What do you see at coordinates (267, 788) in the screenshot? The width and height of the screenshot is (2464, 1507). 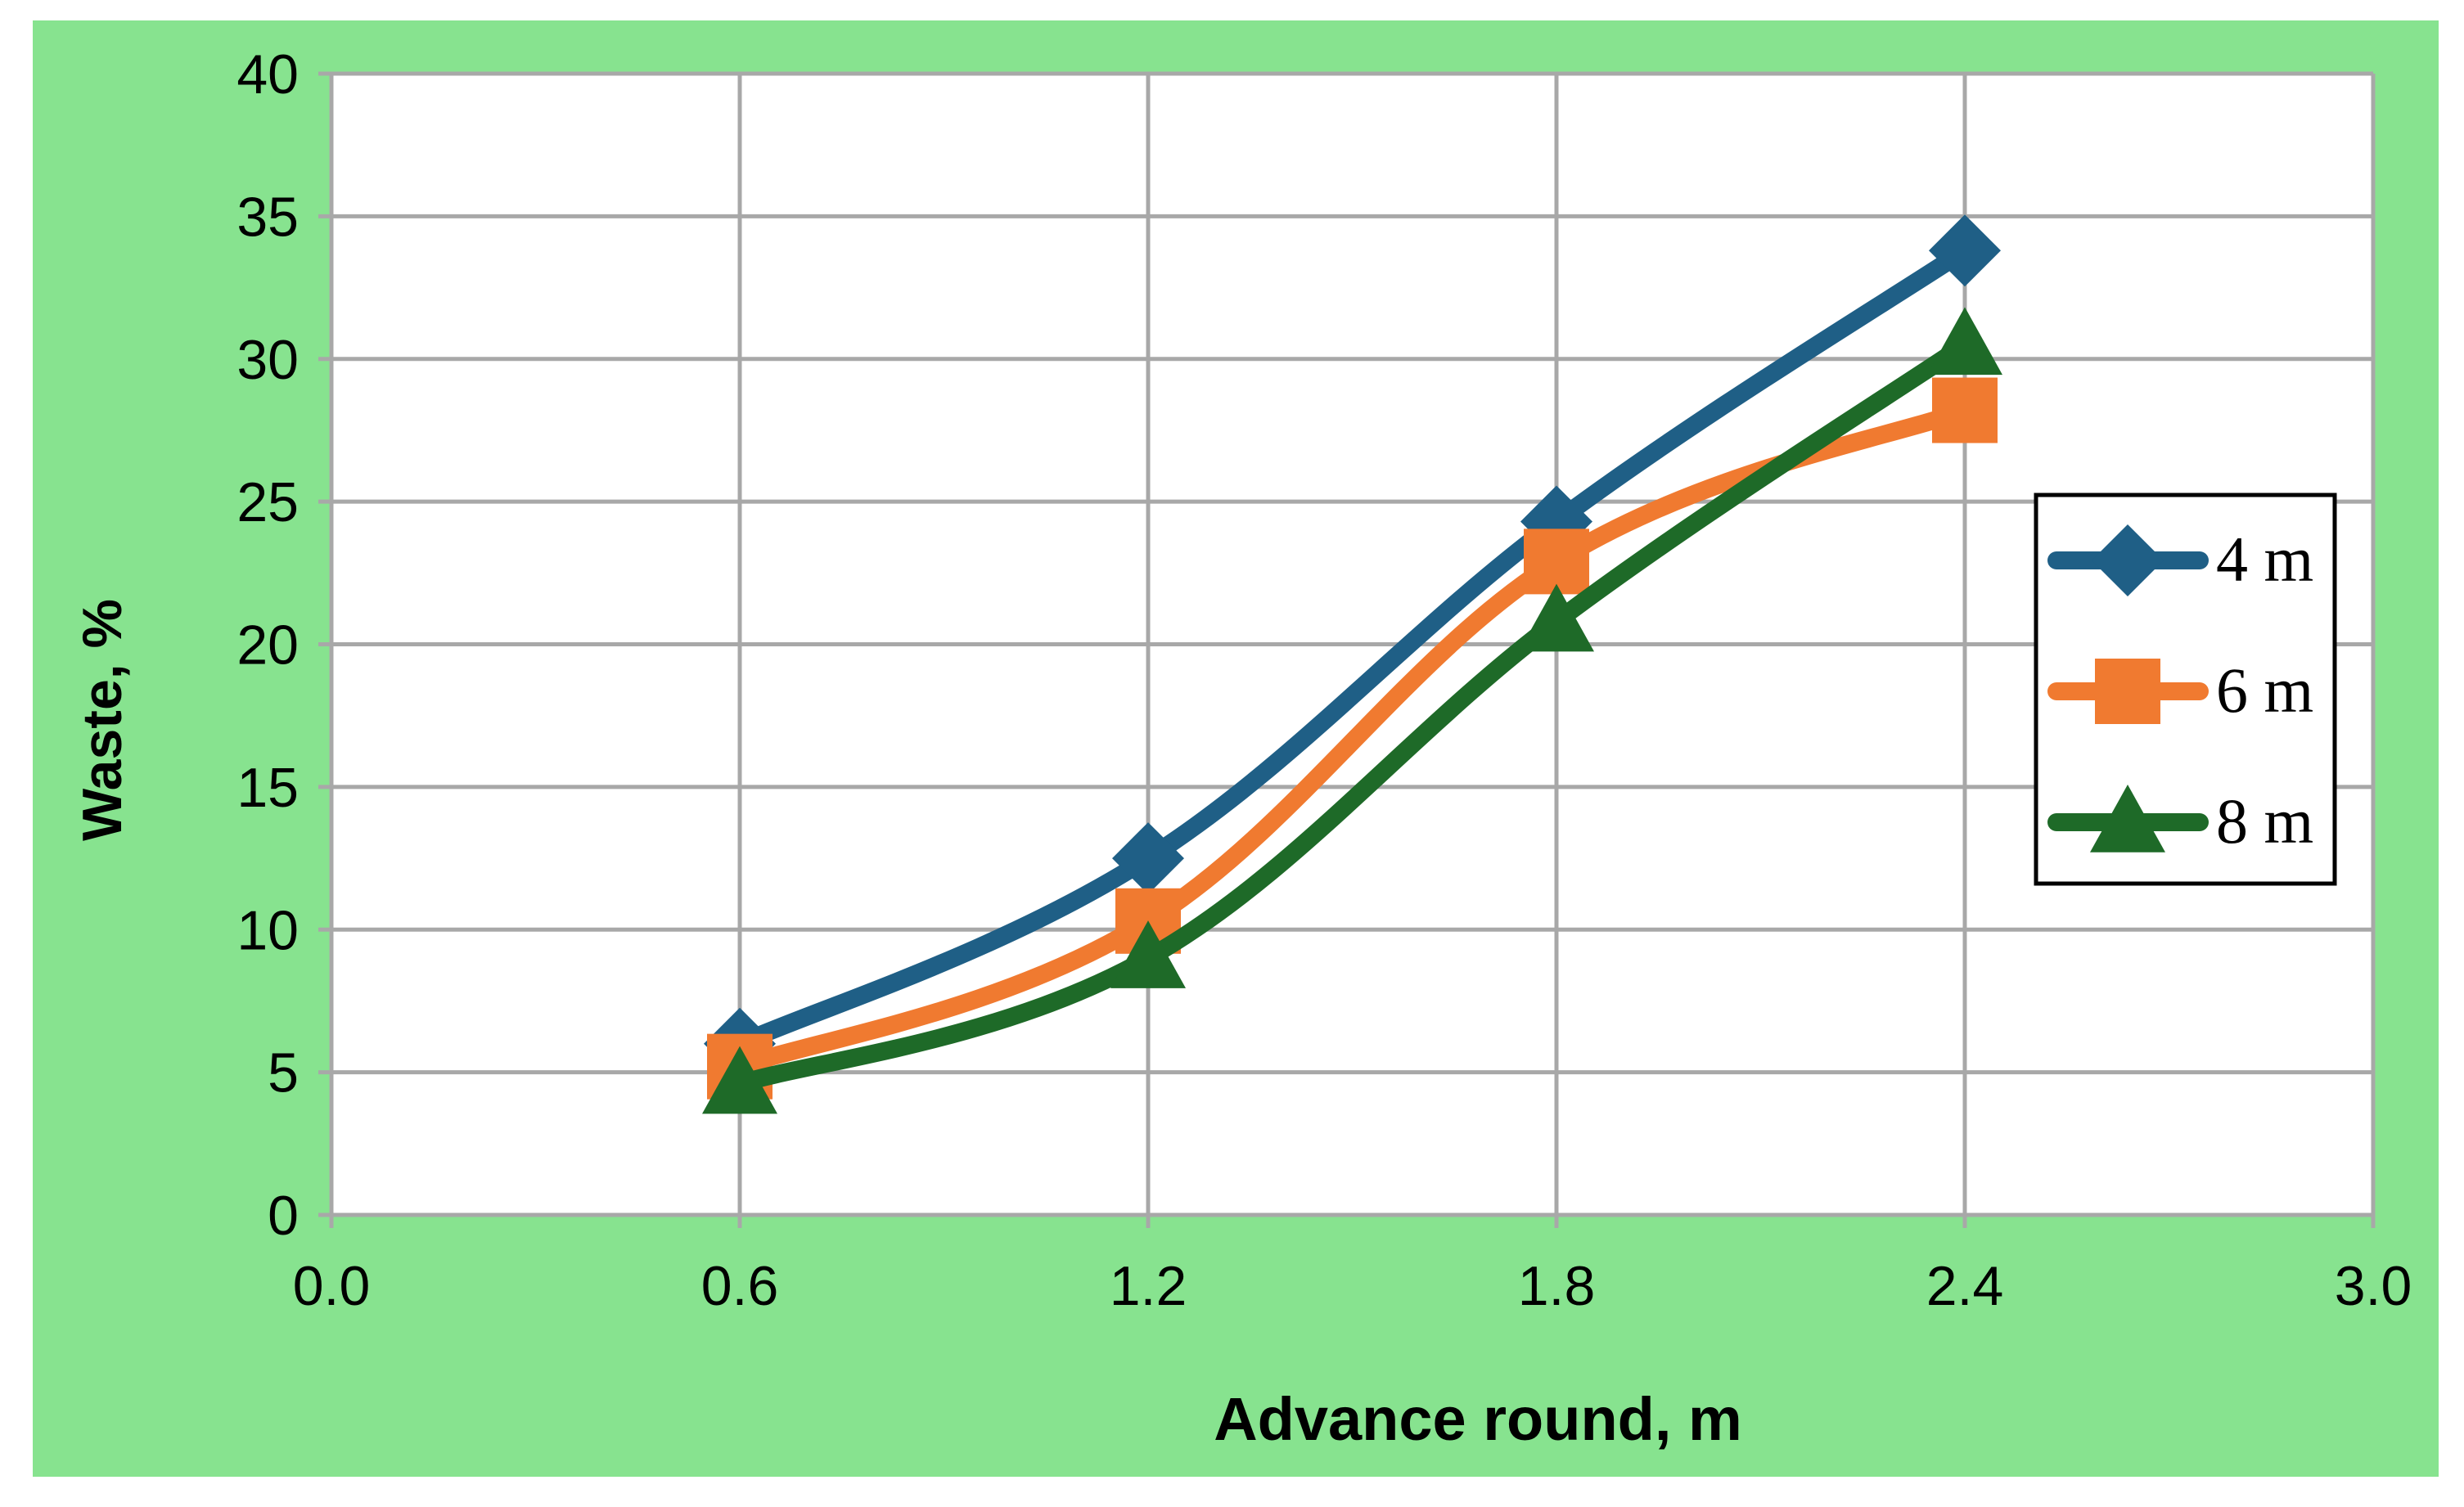 I see `y-tick-label: 15` at bounding box center [267, 788].